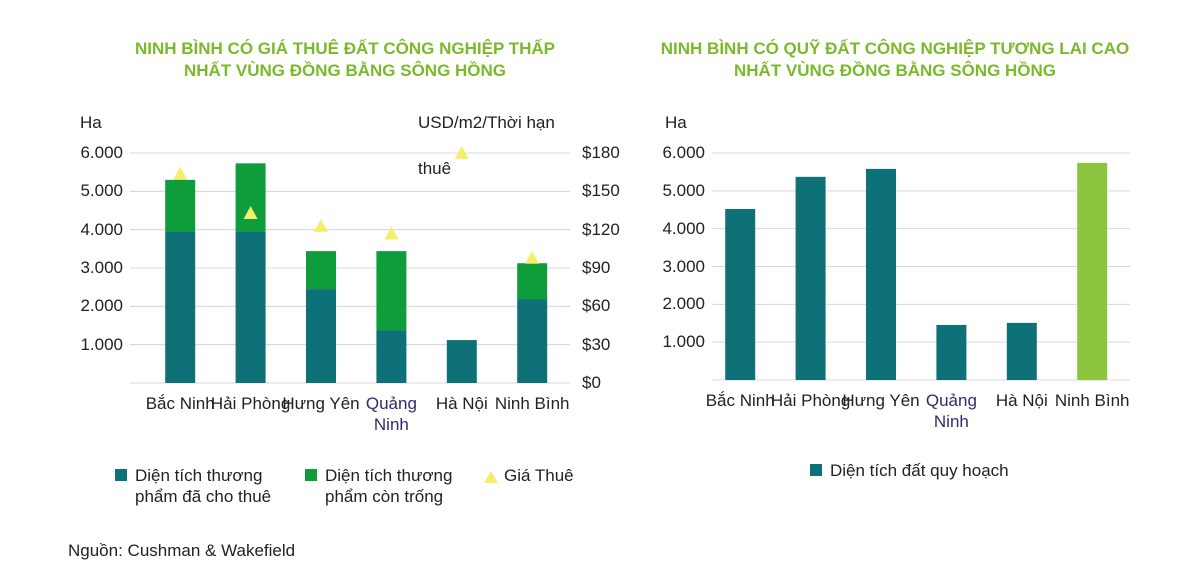 The width and height of the screenshot is (1200, 584). What do you see at coordinates (203, 486) in the screenshot?
I see `legend-label: Diện tích thương phẩm đã cho thuê` at bounding box center [203, 486].